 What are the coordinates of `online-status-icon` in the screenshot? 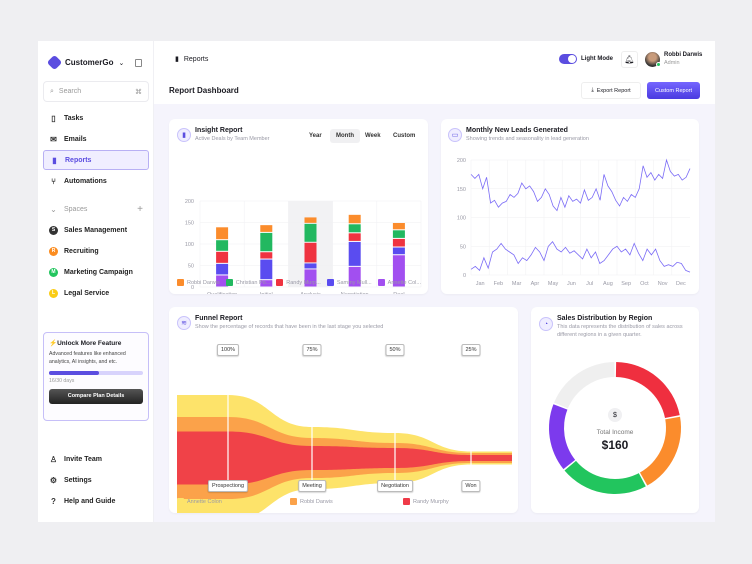 It's located at (658, 64).